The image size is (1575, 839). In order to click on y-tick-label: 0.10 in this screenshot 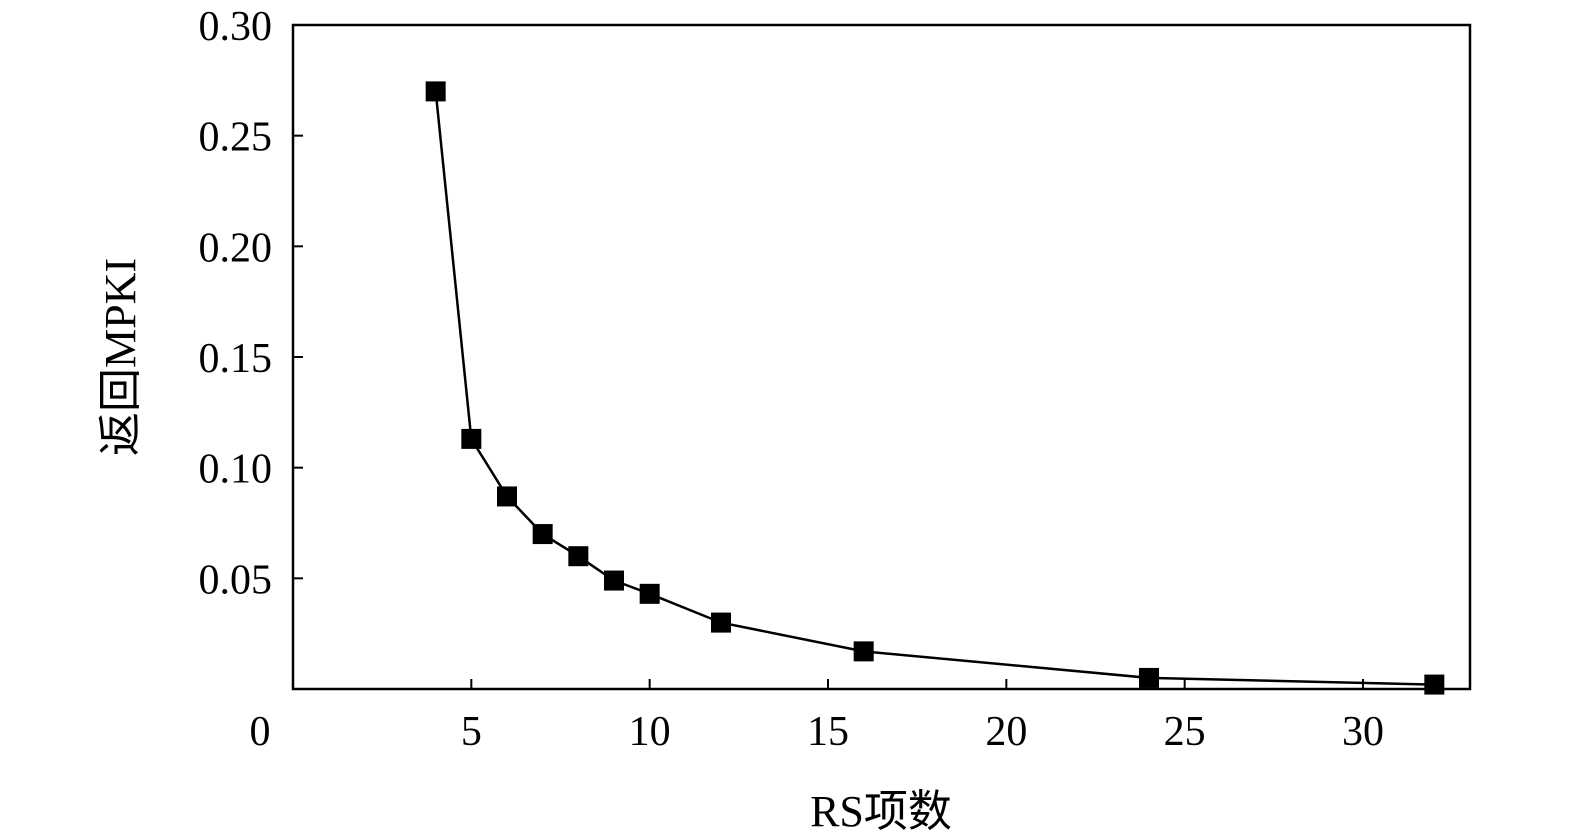, I will do `click(236, 470)`.